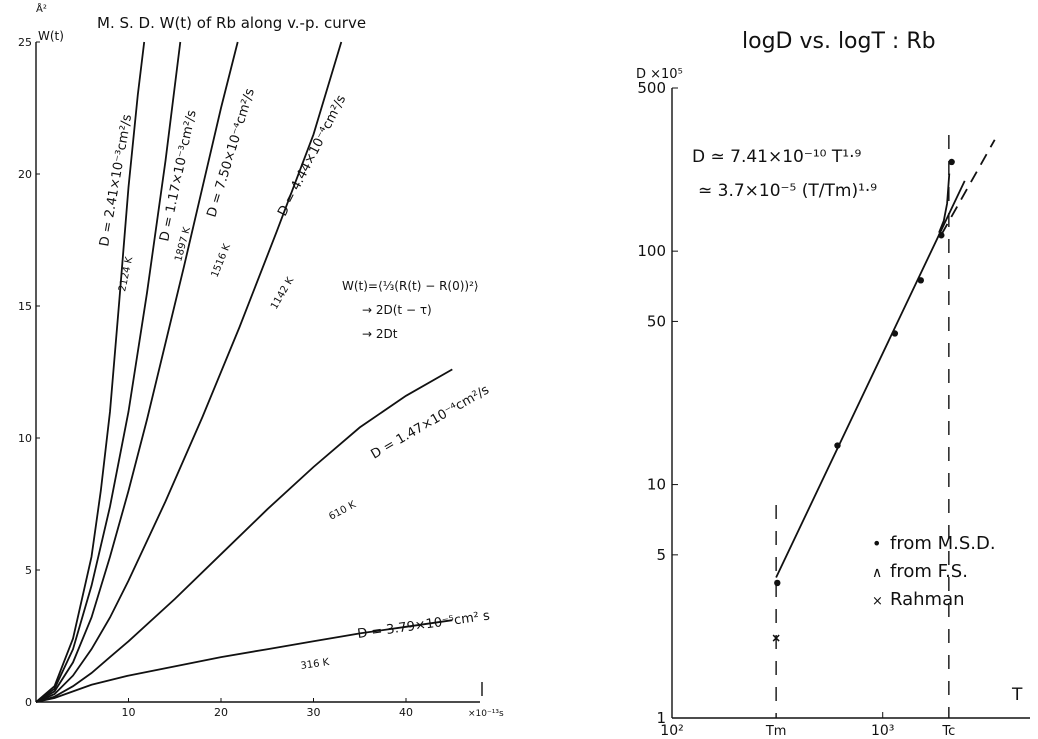 The image size is (1038, 739). What do you see at coordinates (282, 293) in the screenshot?
I see `msd-temp-1142k: 1142 K` at bounding box center [282, 293].